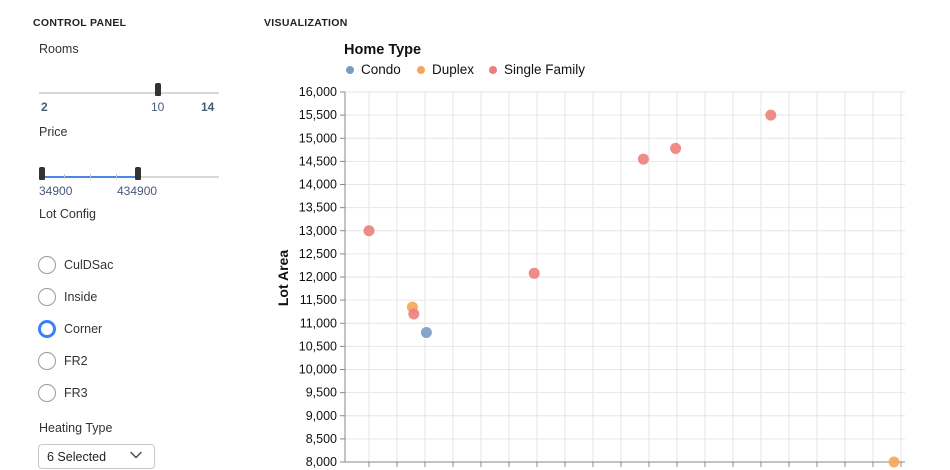 The image size is (950, 470). Describe the element at coordinates (318, 185) in the screenshot. I see `y-tick-label: 14,000` at that location.